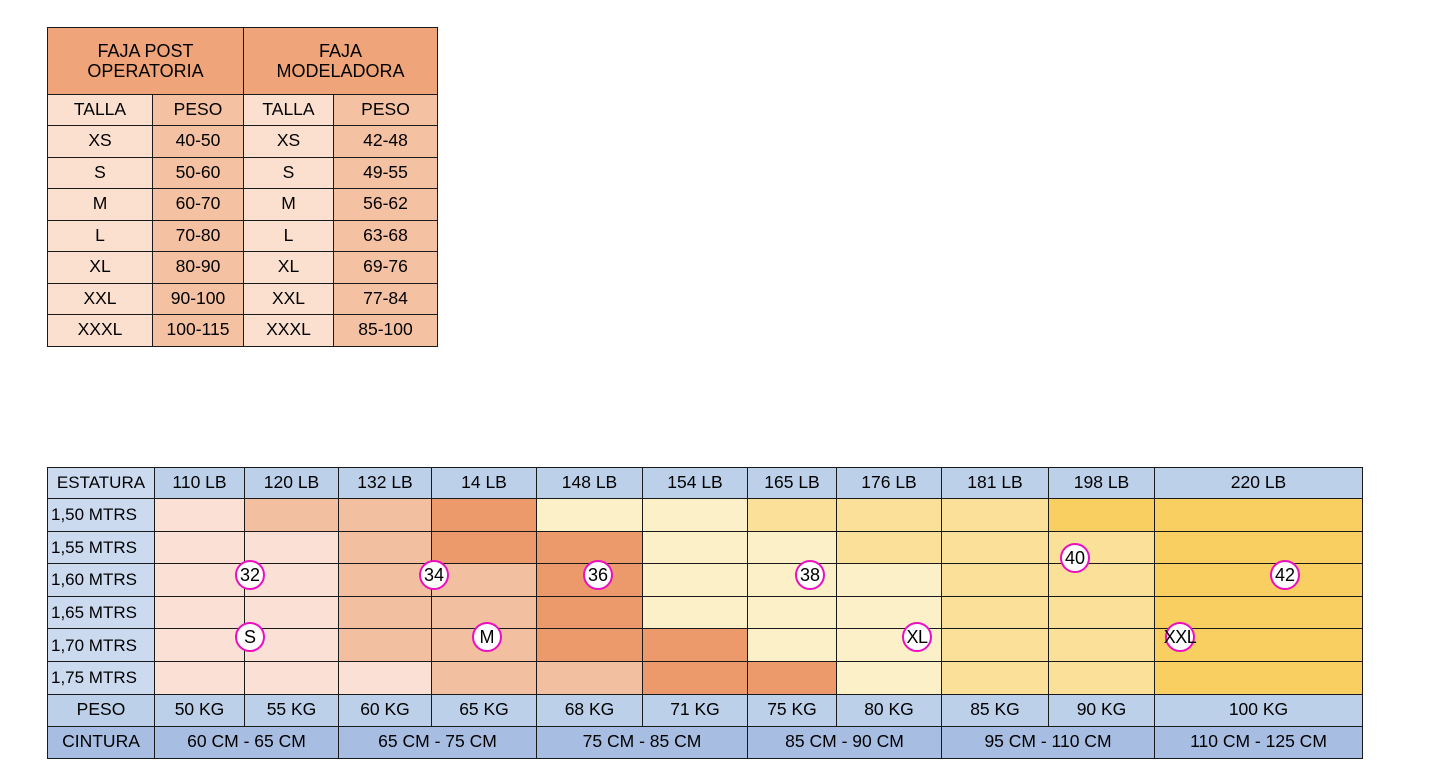  I want to click on table-row: XL 80-90 XL 69-76, so click(242, 267).